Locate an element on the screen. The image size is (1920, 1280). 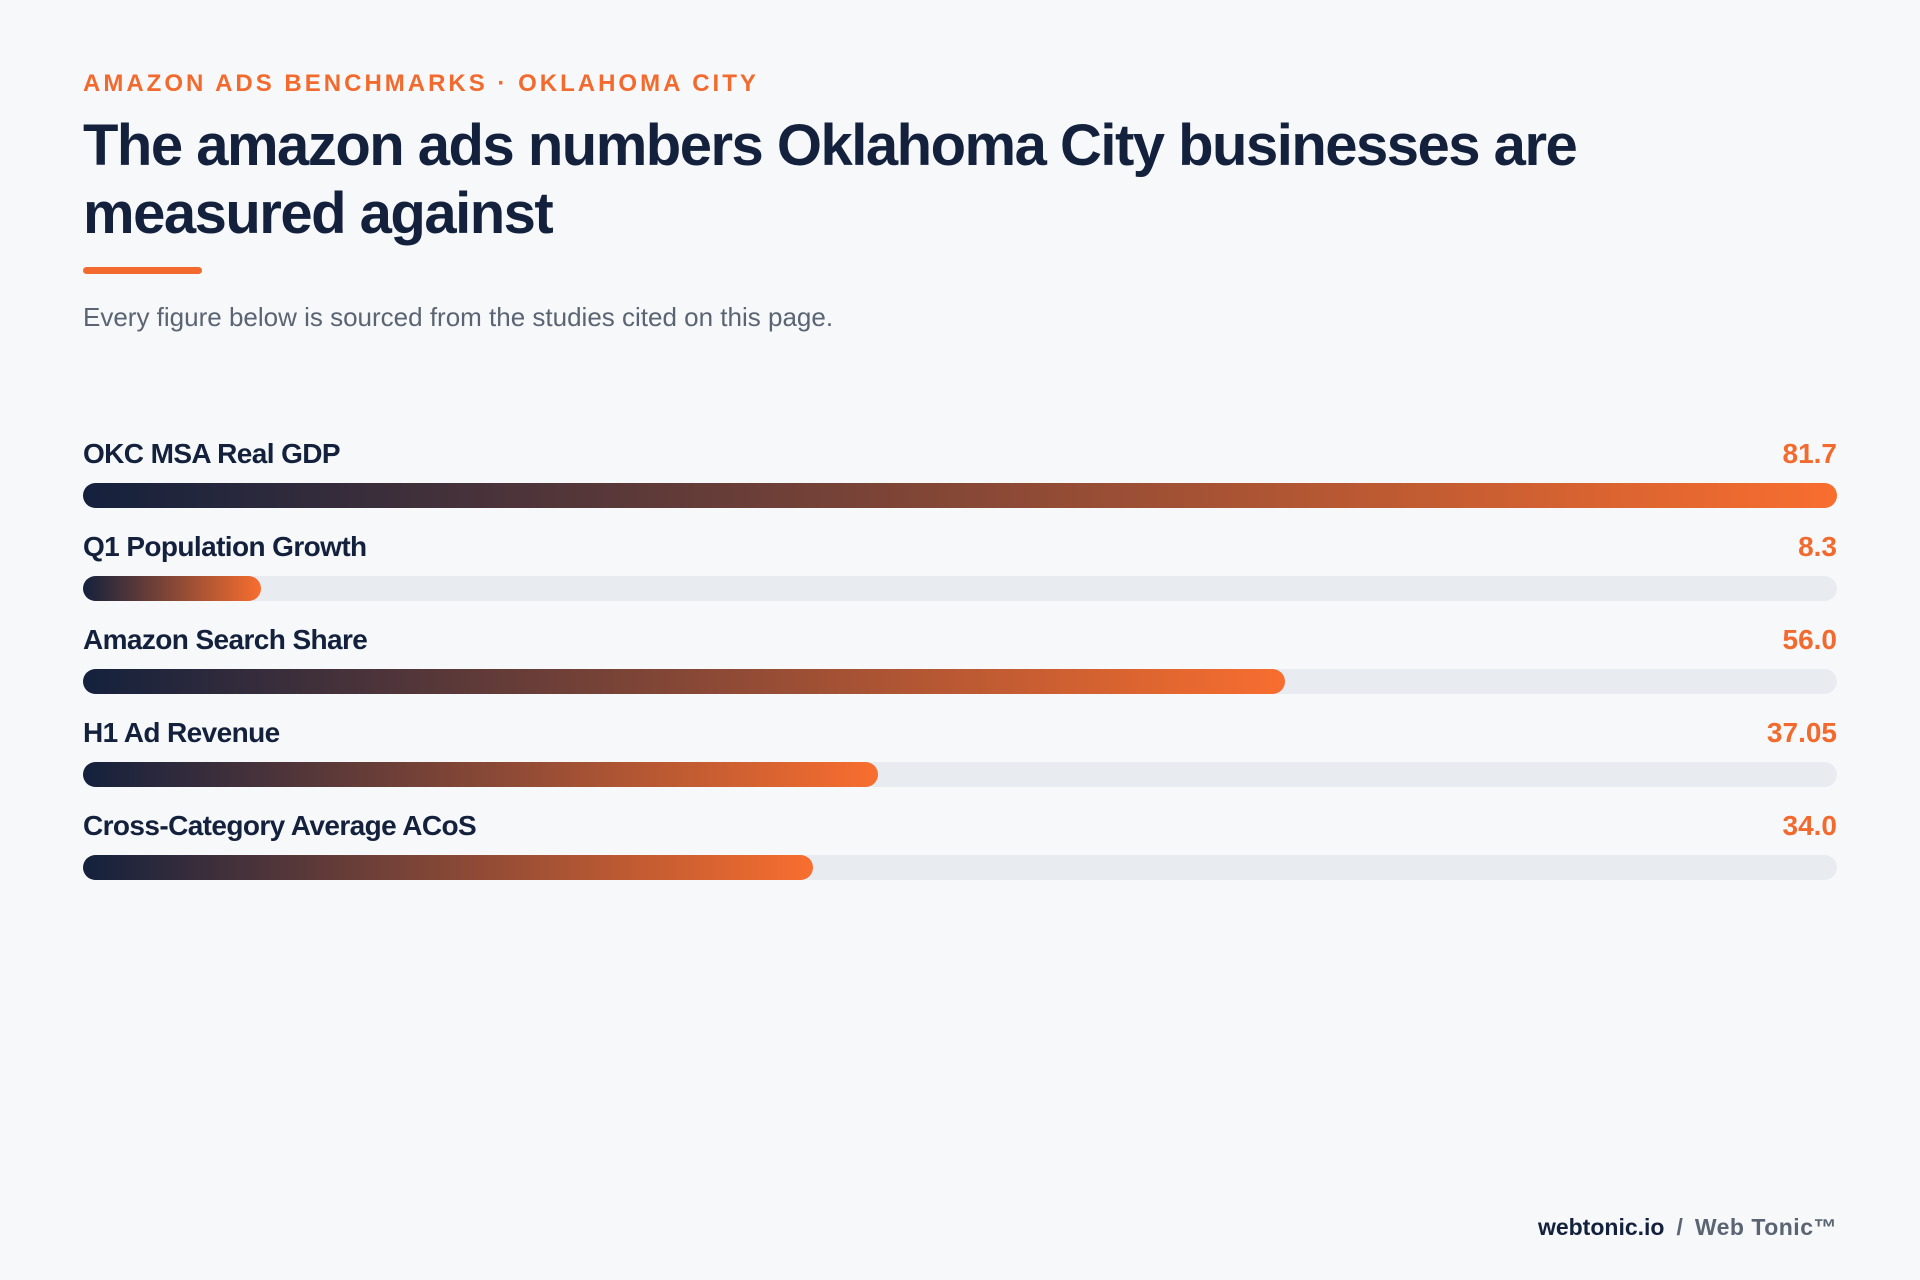
footer-credit: webtonic.io / Web Tonic™ is located at coordinates (1687, 1227).